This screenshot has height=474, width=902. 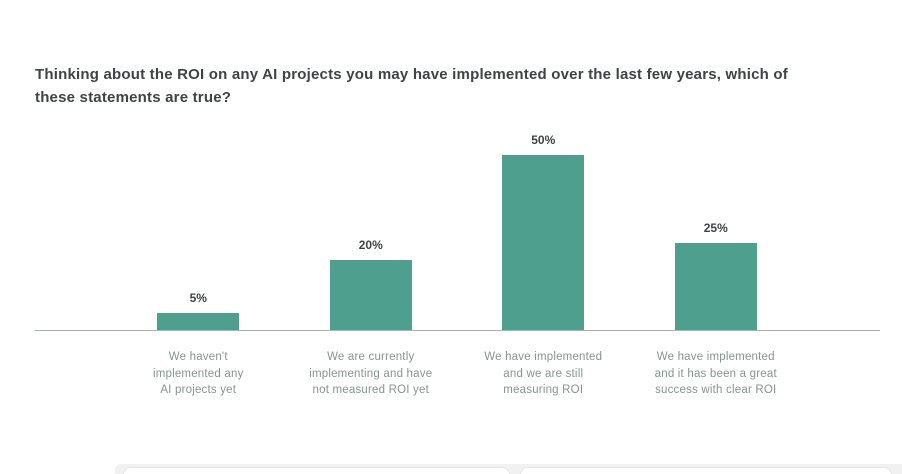 What do you see at coordinates (371, 225) in the screenshot?
I see `bar-column: 20%` at bounding box center [371, 225].